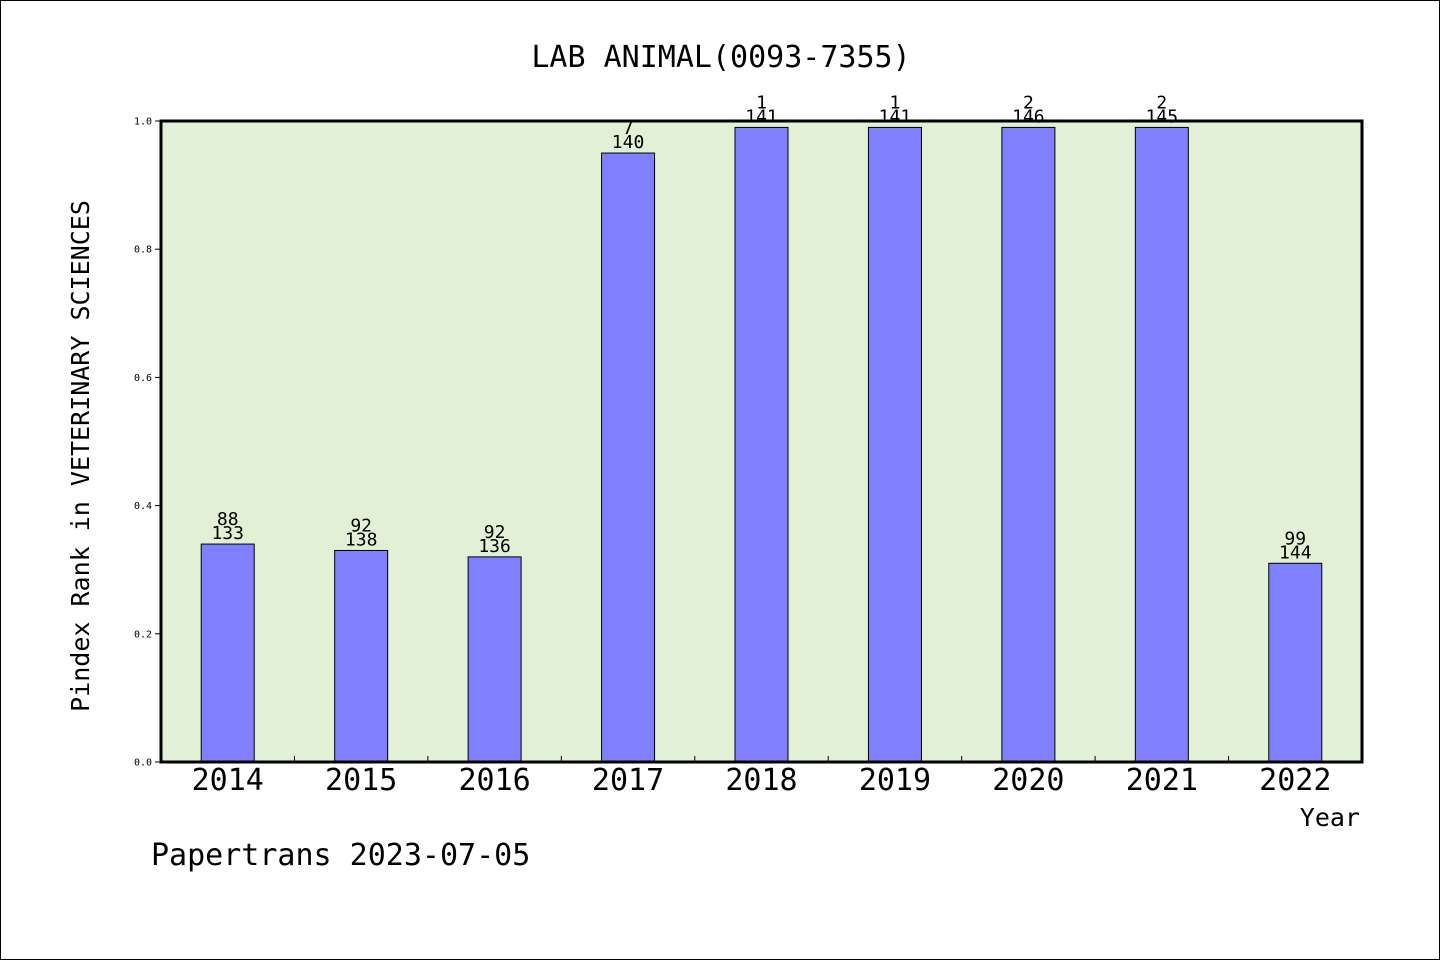  What do you see at coordinates (80, 456) in the screenshot?
I see `y-axis-label: Pindex Rank in VETERINARY SCIENCES` at bounding box center [80, 456].